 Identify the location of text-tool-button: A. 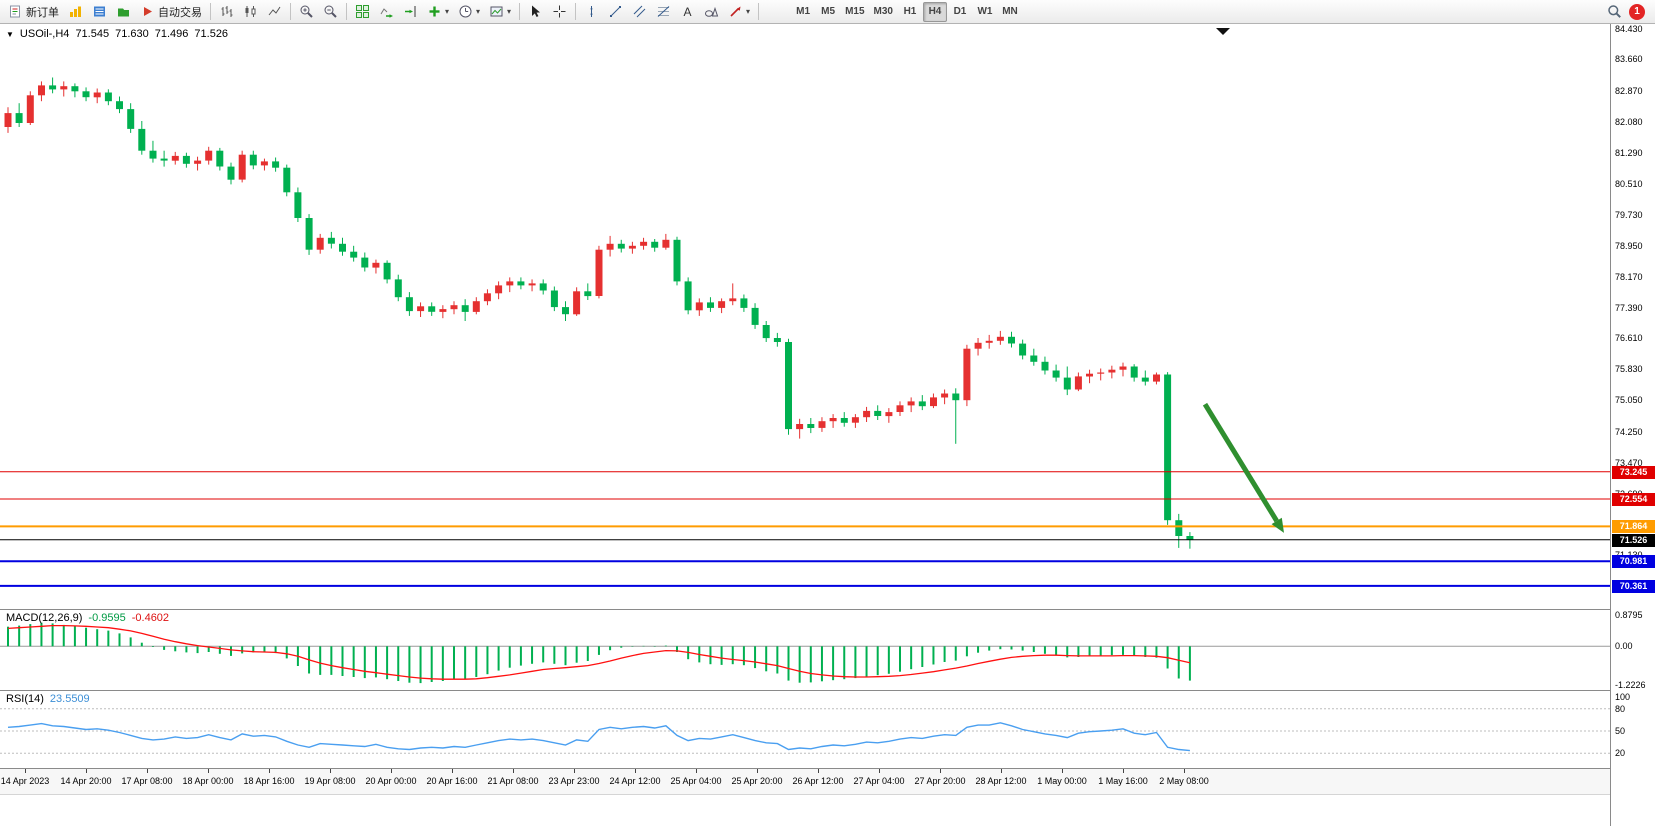
(687, 12).